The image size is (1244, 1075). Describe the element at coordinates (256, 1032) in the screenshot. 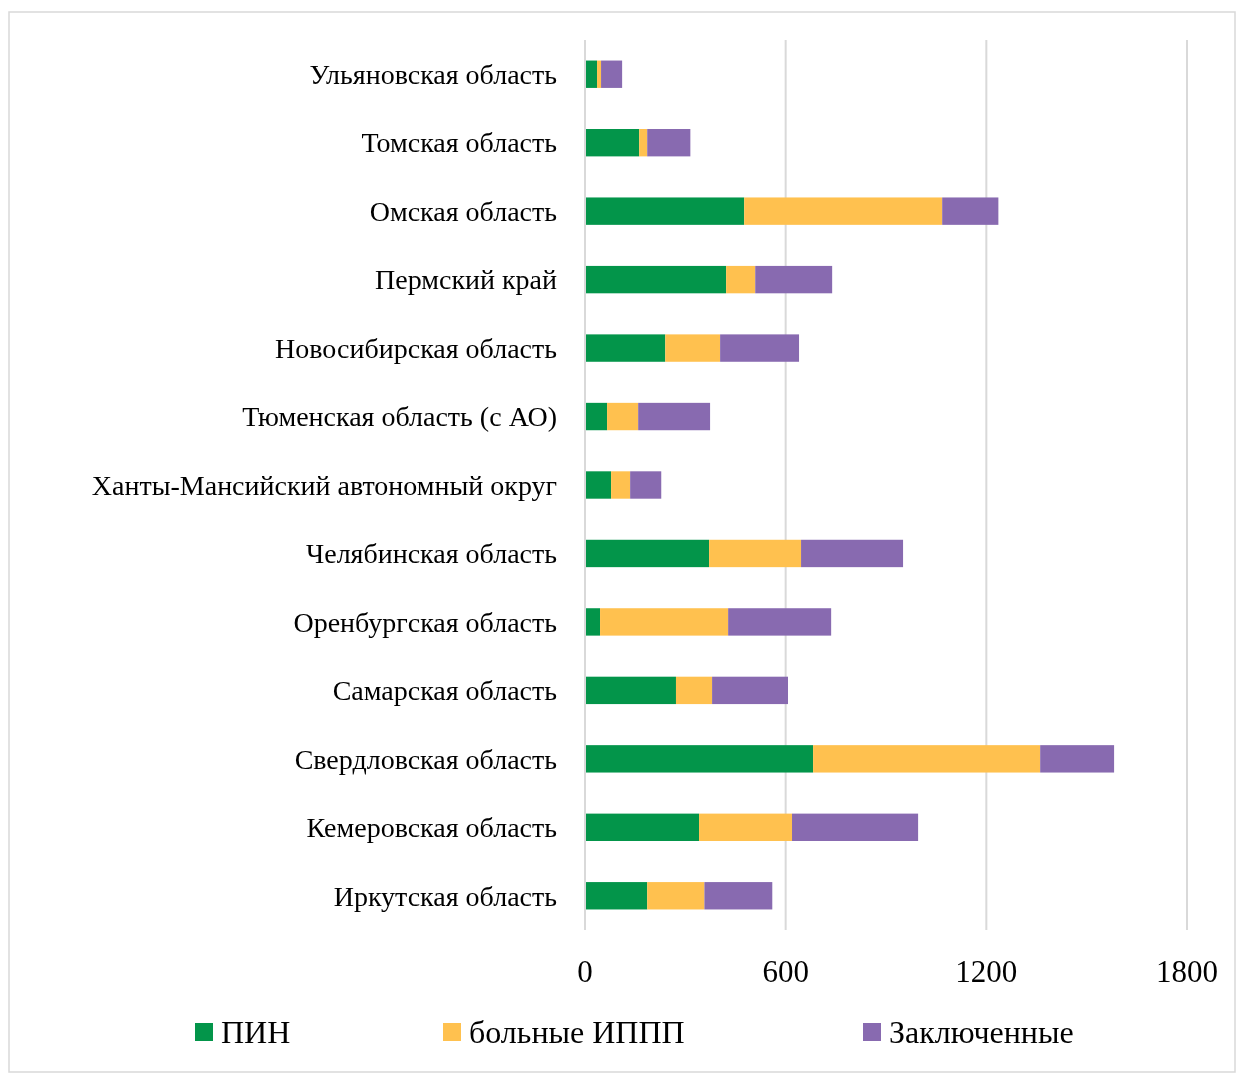

I see `legend-label: ПИН` at that location.